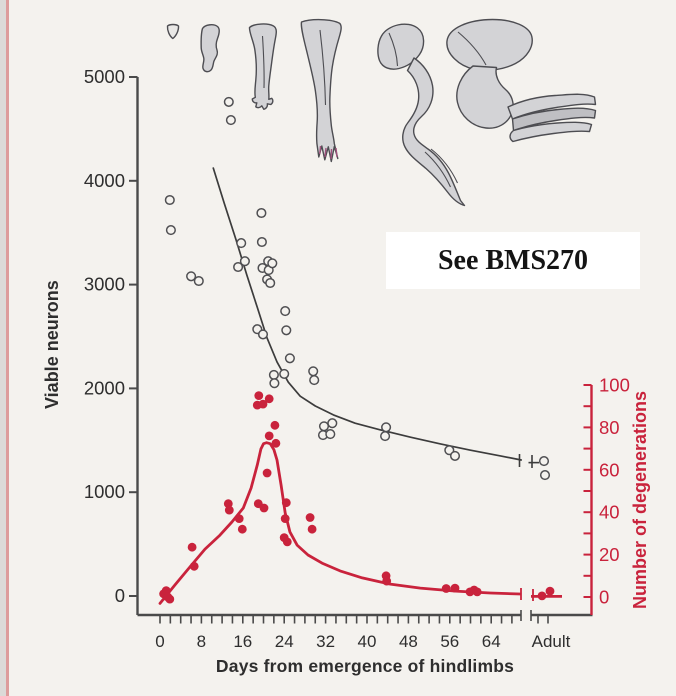 This screenshot has width=676, height=696. I want to click on y-right-tick-label: 60, so click(609, 469).